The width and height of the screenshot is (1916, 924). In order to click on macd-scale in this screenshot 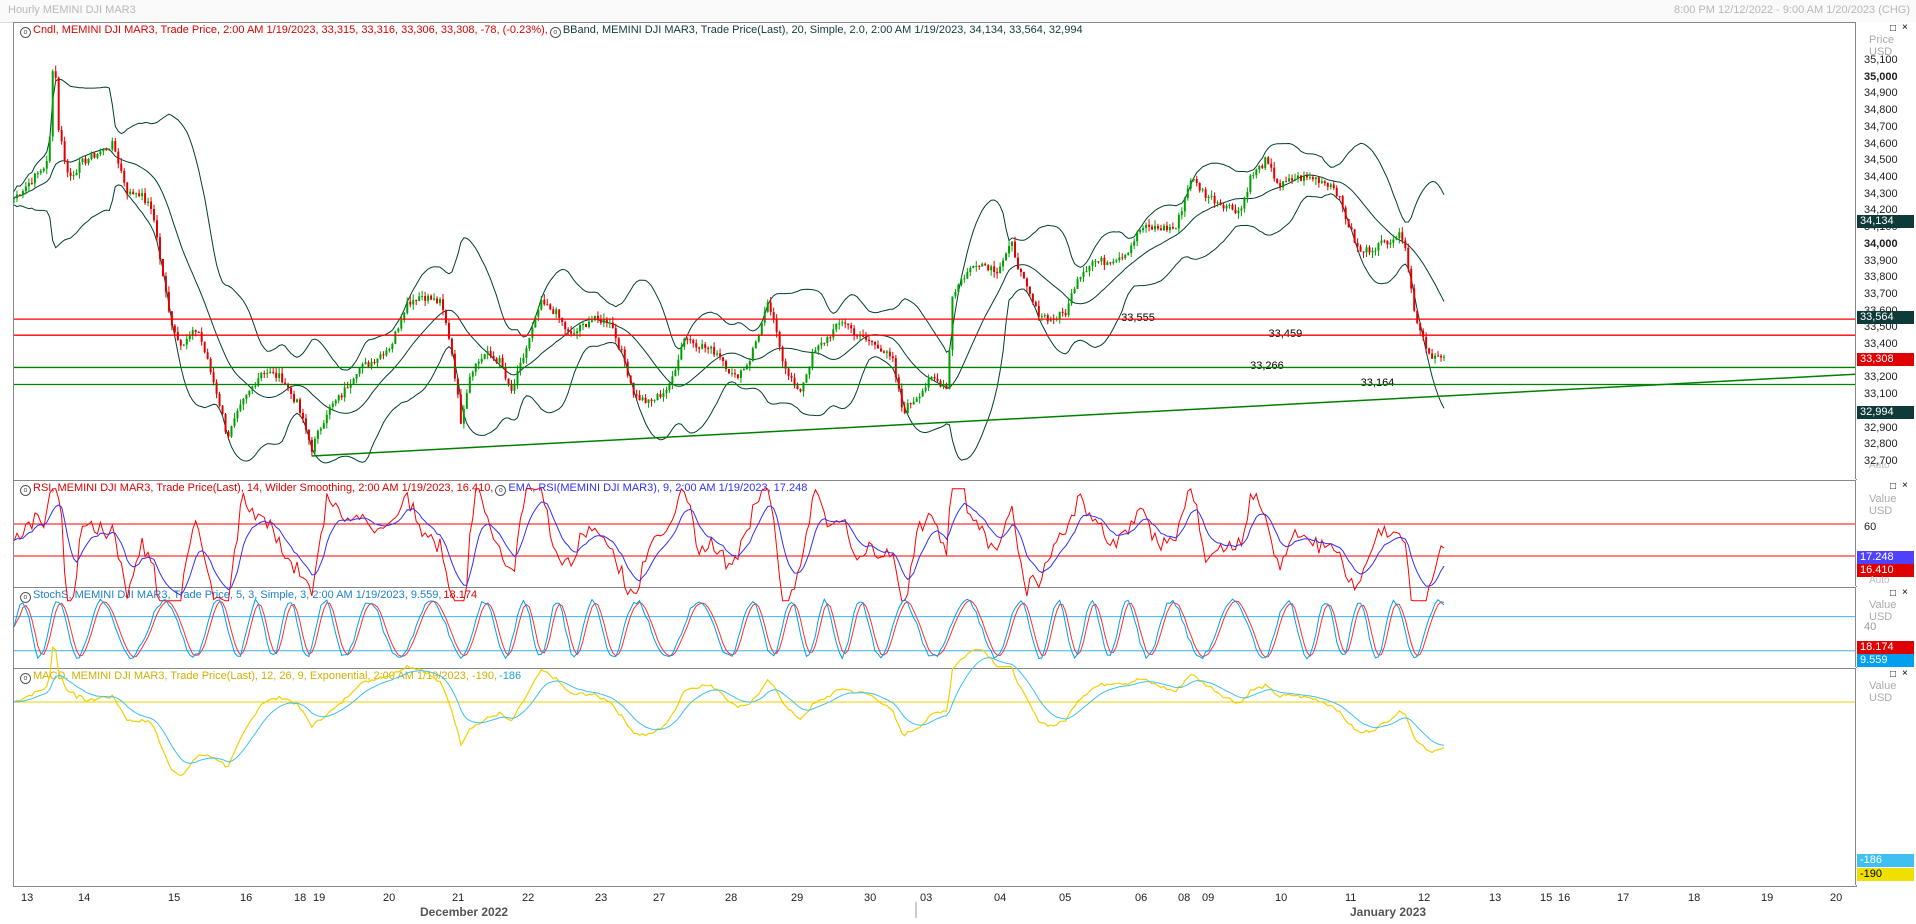, I will do `click(1885, 776)`.